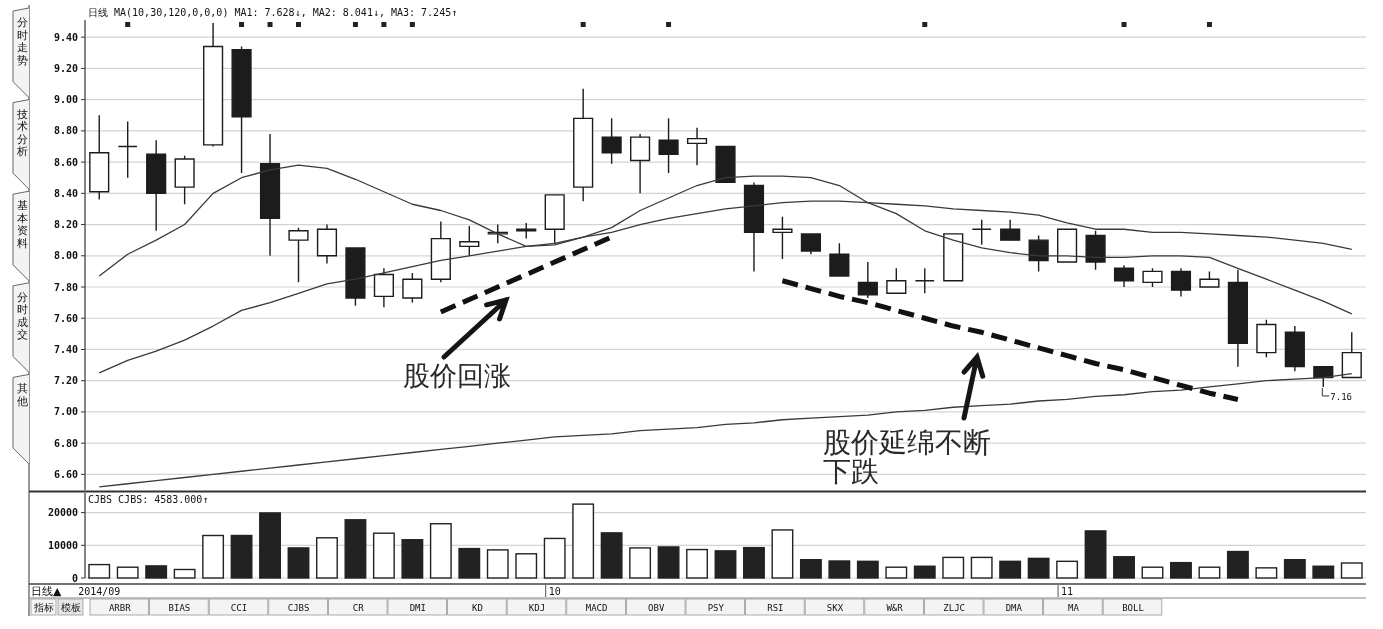 This screenshot has height=629, width=1383. I want to click on y-tick-label: 10000, so click(62, 545).